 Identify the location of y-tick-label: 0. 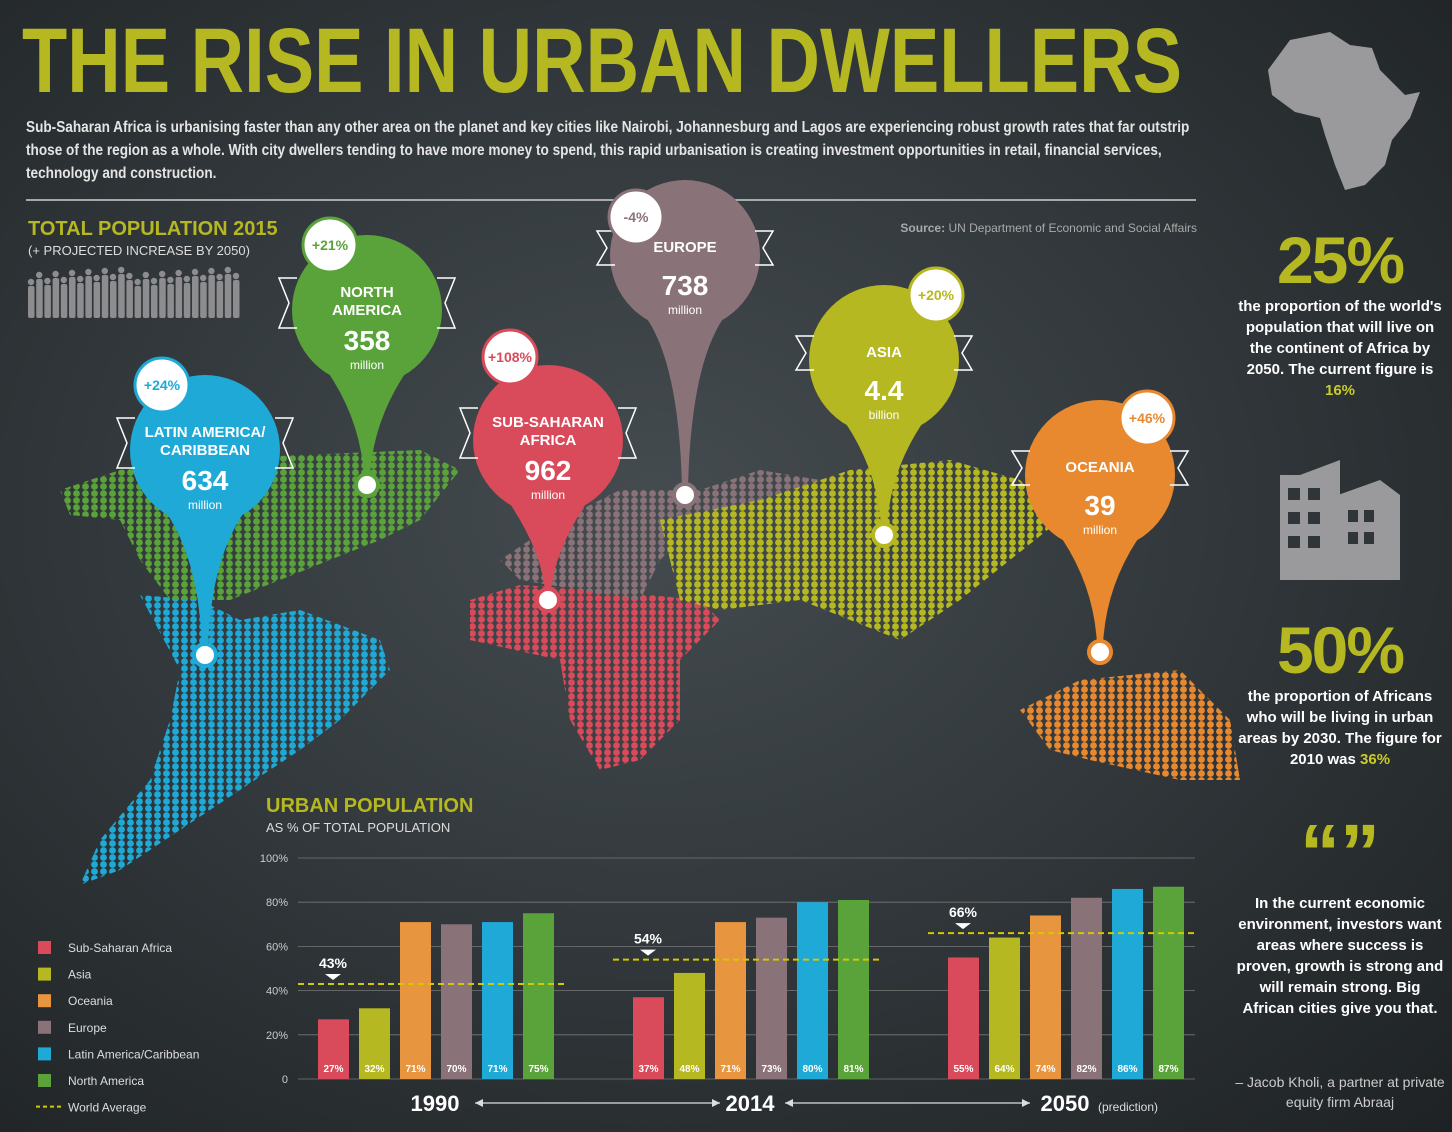
(285, 1080).